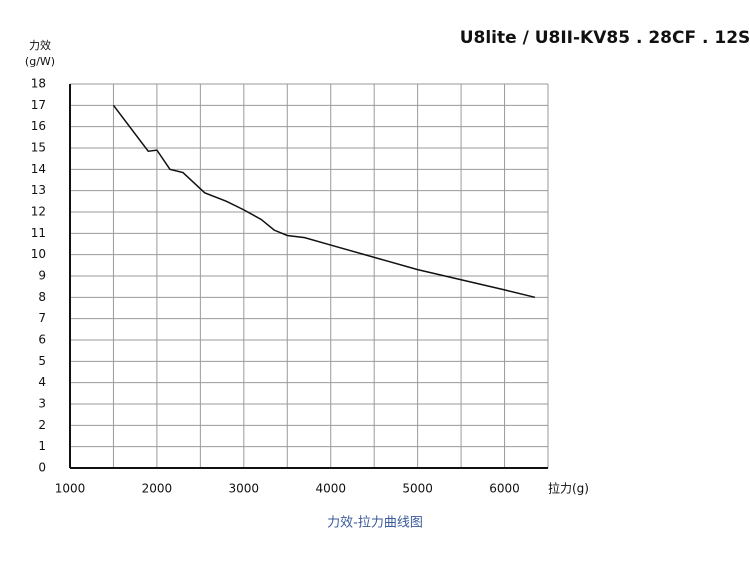  What do you see at coordinates (417, 489) in the screenshot?
I see `x-tick-label: 5000` at bounding box center [417, 489].